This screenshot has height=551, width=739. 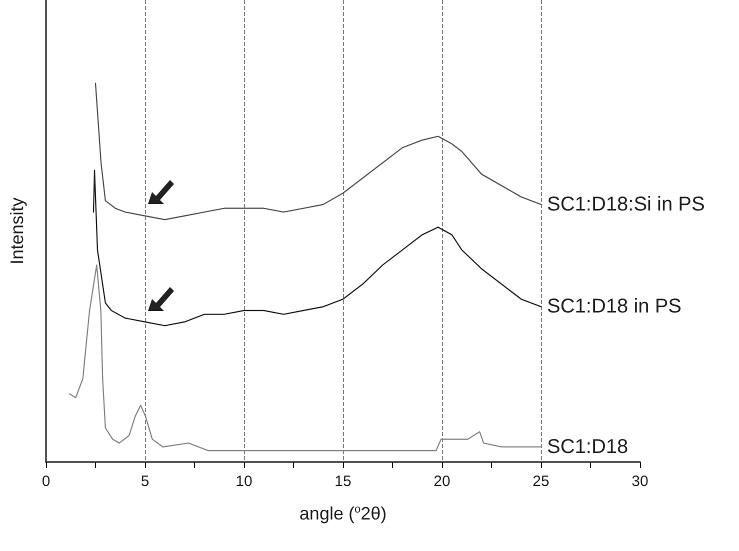 What do you see at coordinates (17, 231) in the screenshot?
I see `y-axis-title: Intensity` at bounding box center [17, 231].